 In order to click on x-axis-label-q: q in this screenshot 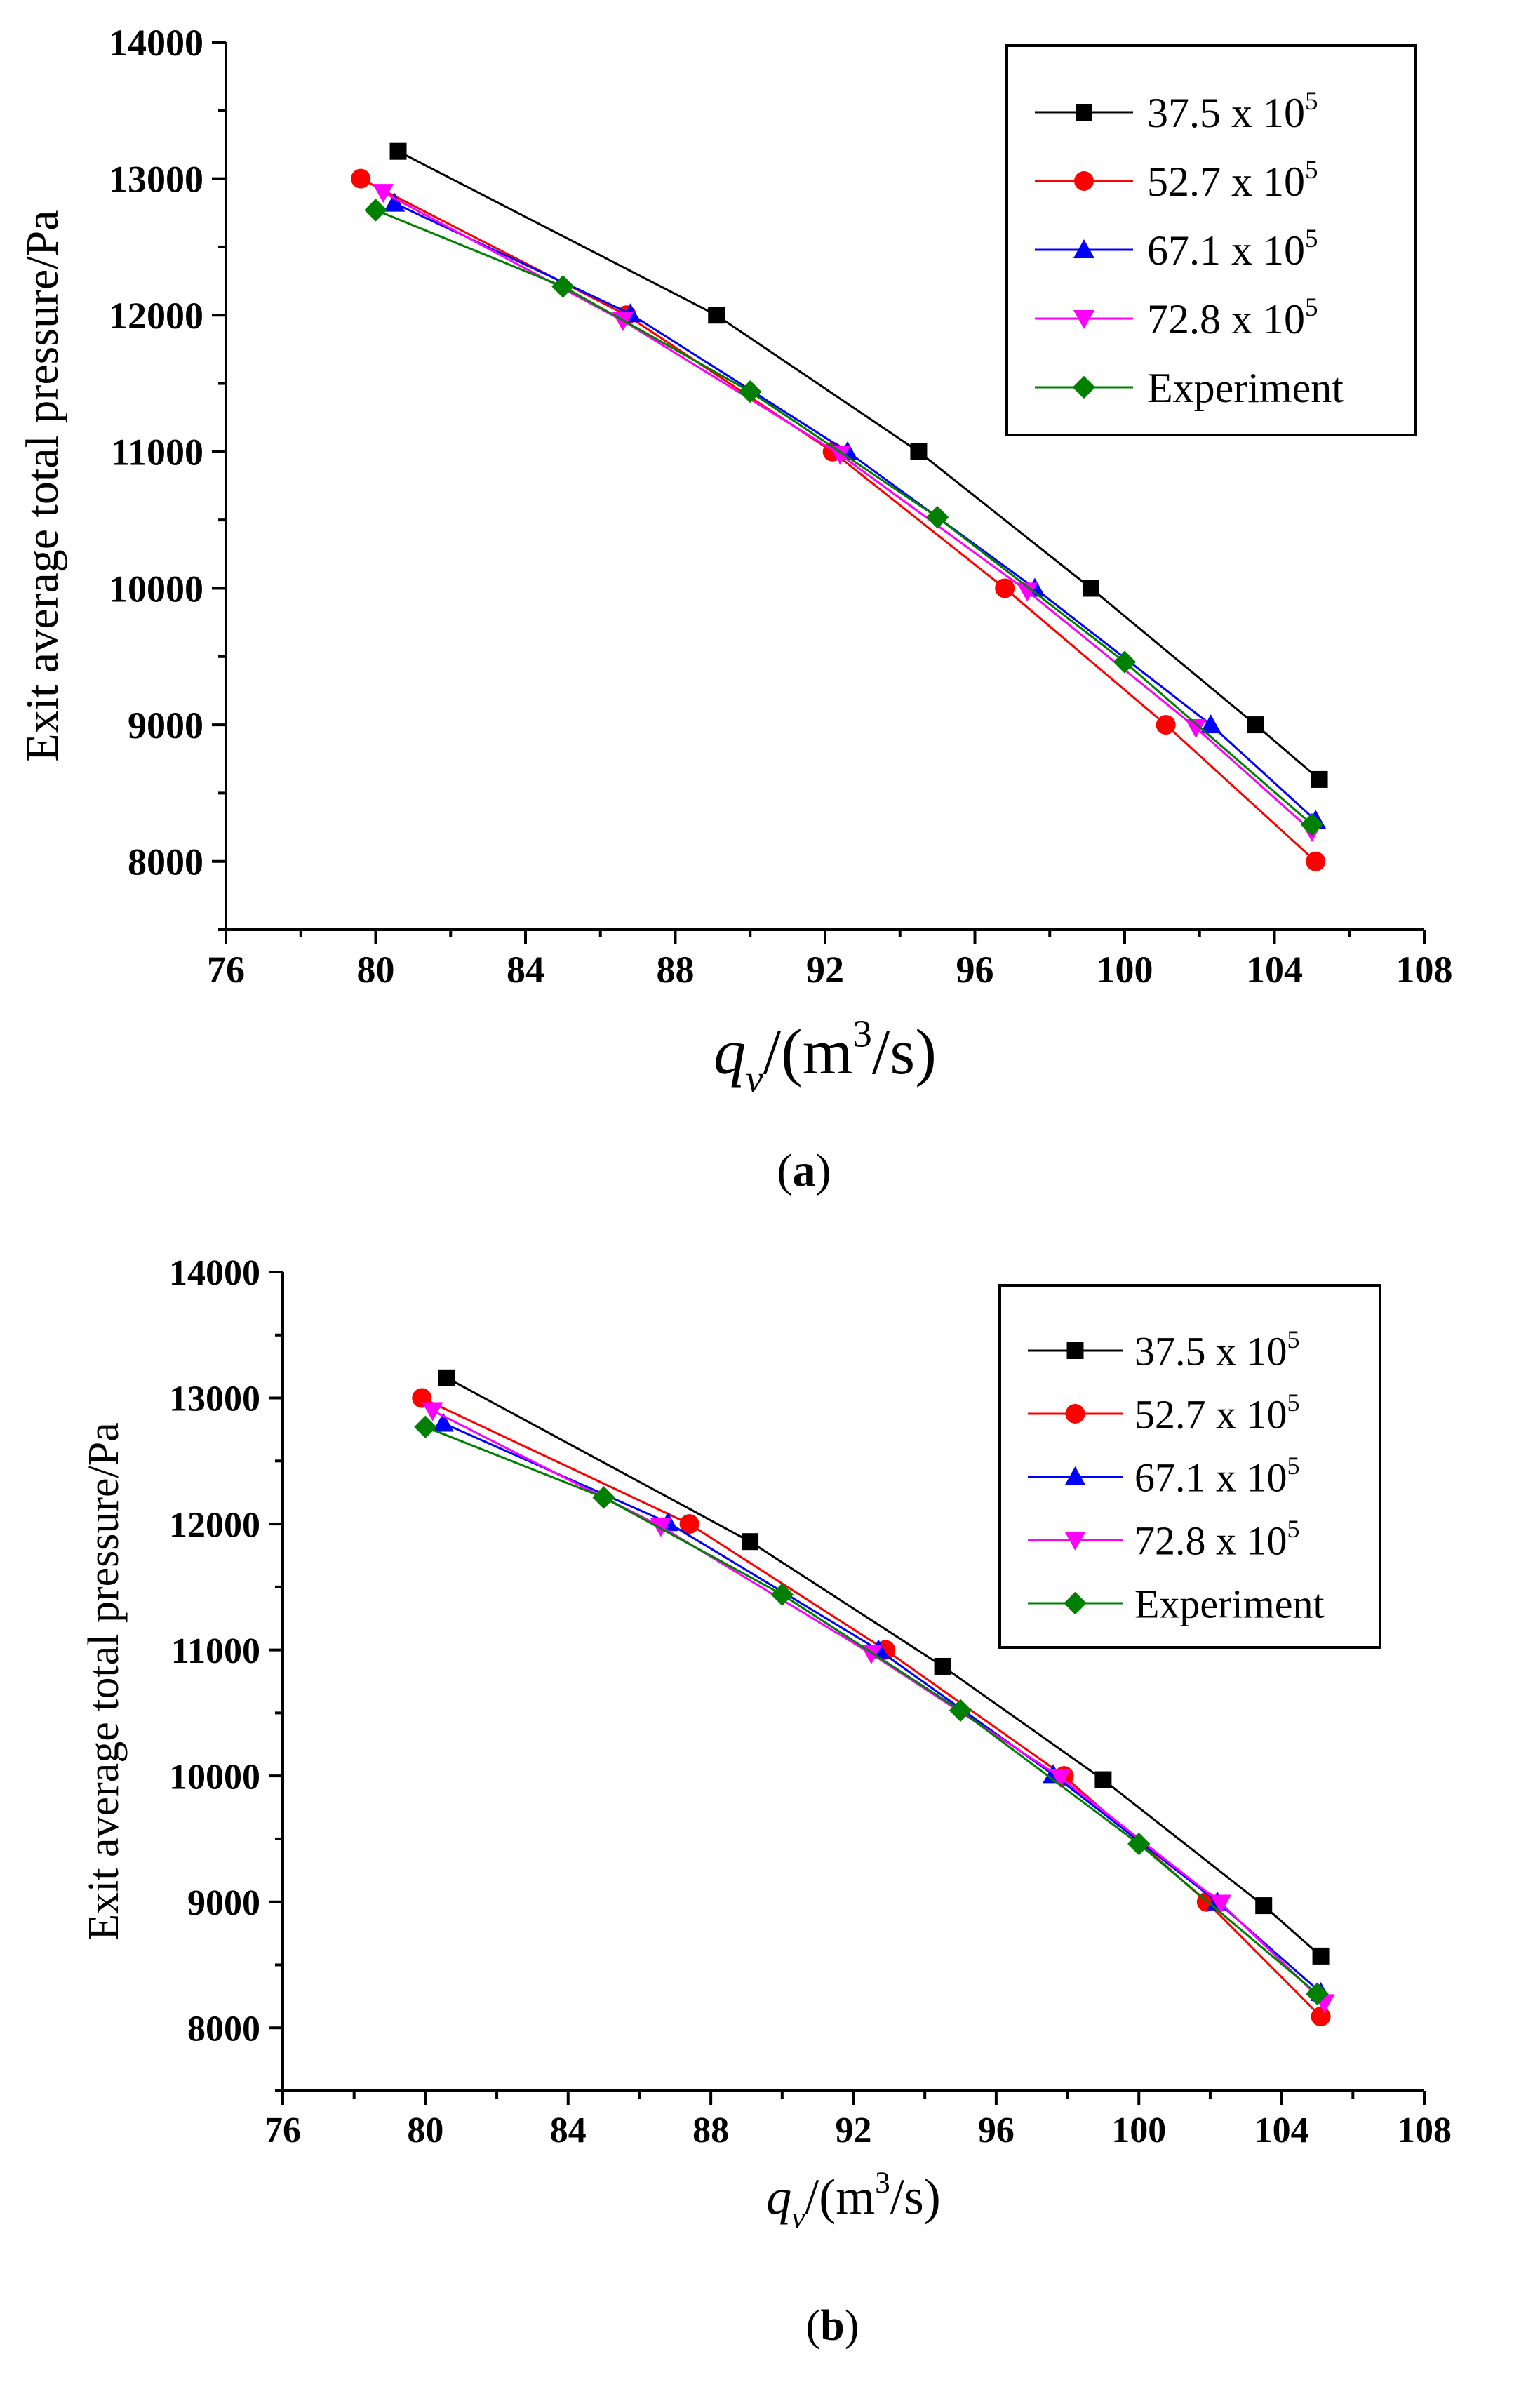, I will do `click(730, 1052)`.